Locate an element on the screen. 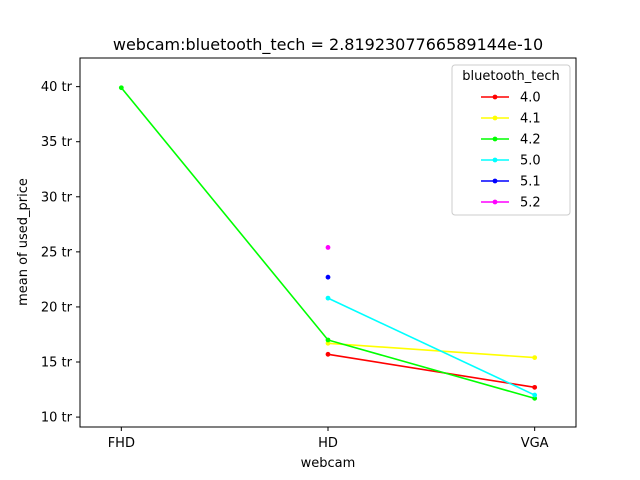  x-axis: FHD HD VGA is located at coordinates (328, 439).